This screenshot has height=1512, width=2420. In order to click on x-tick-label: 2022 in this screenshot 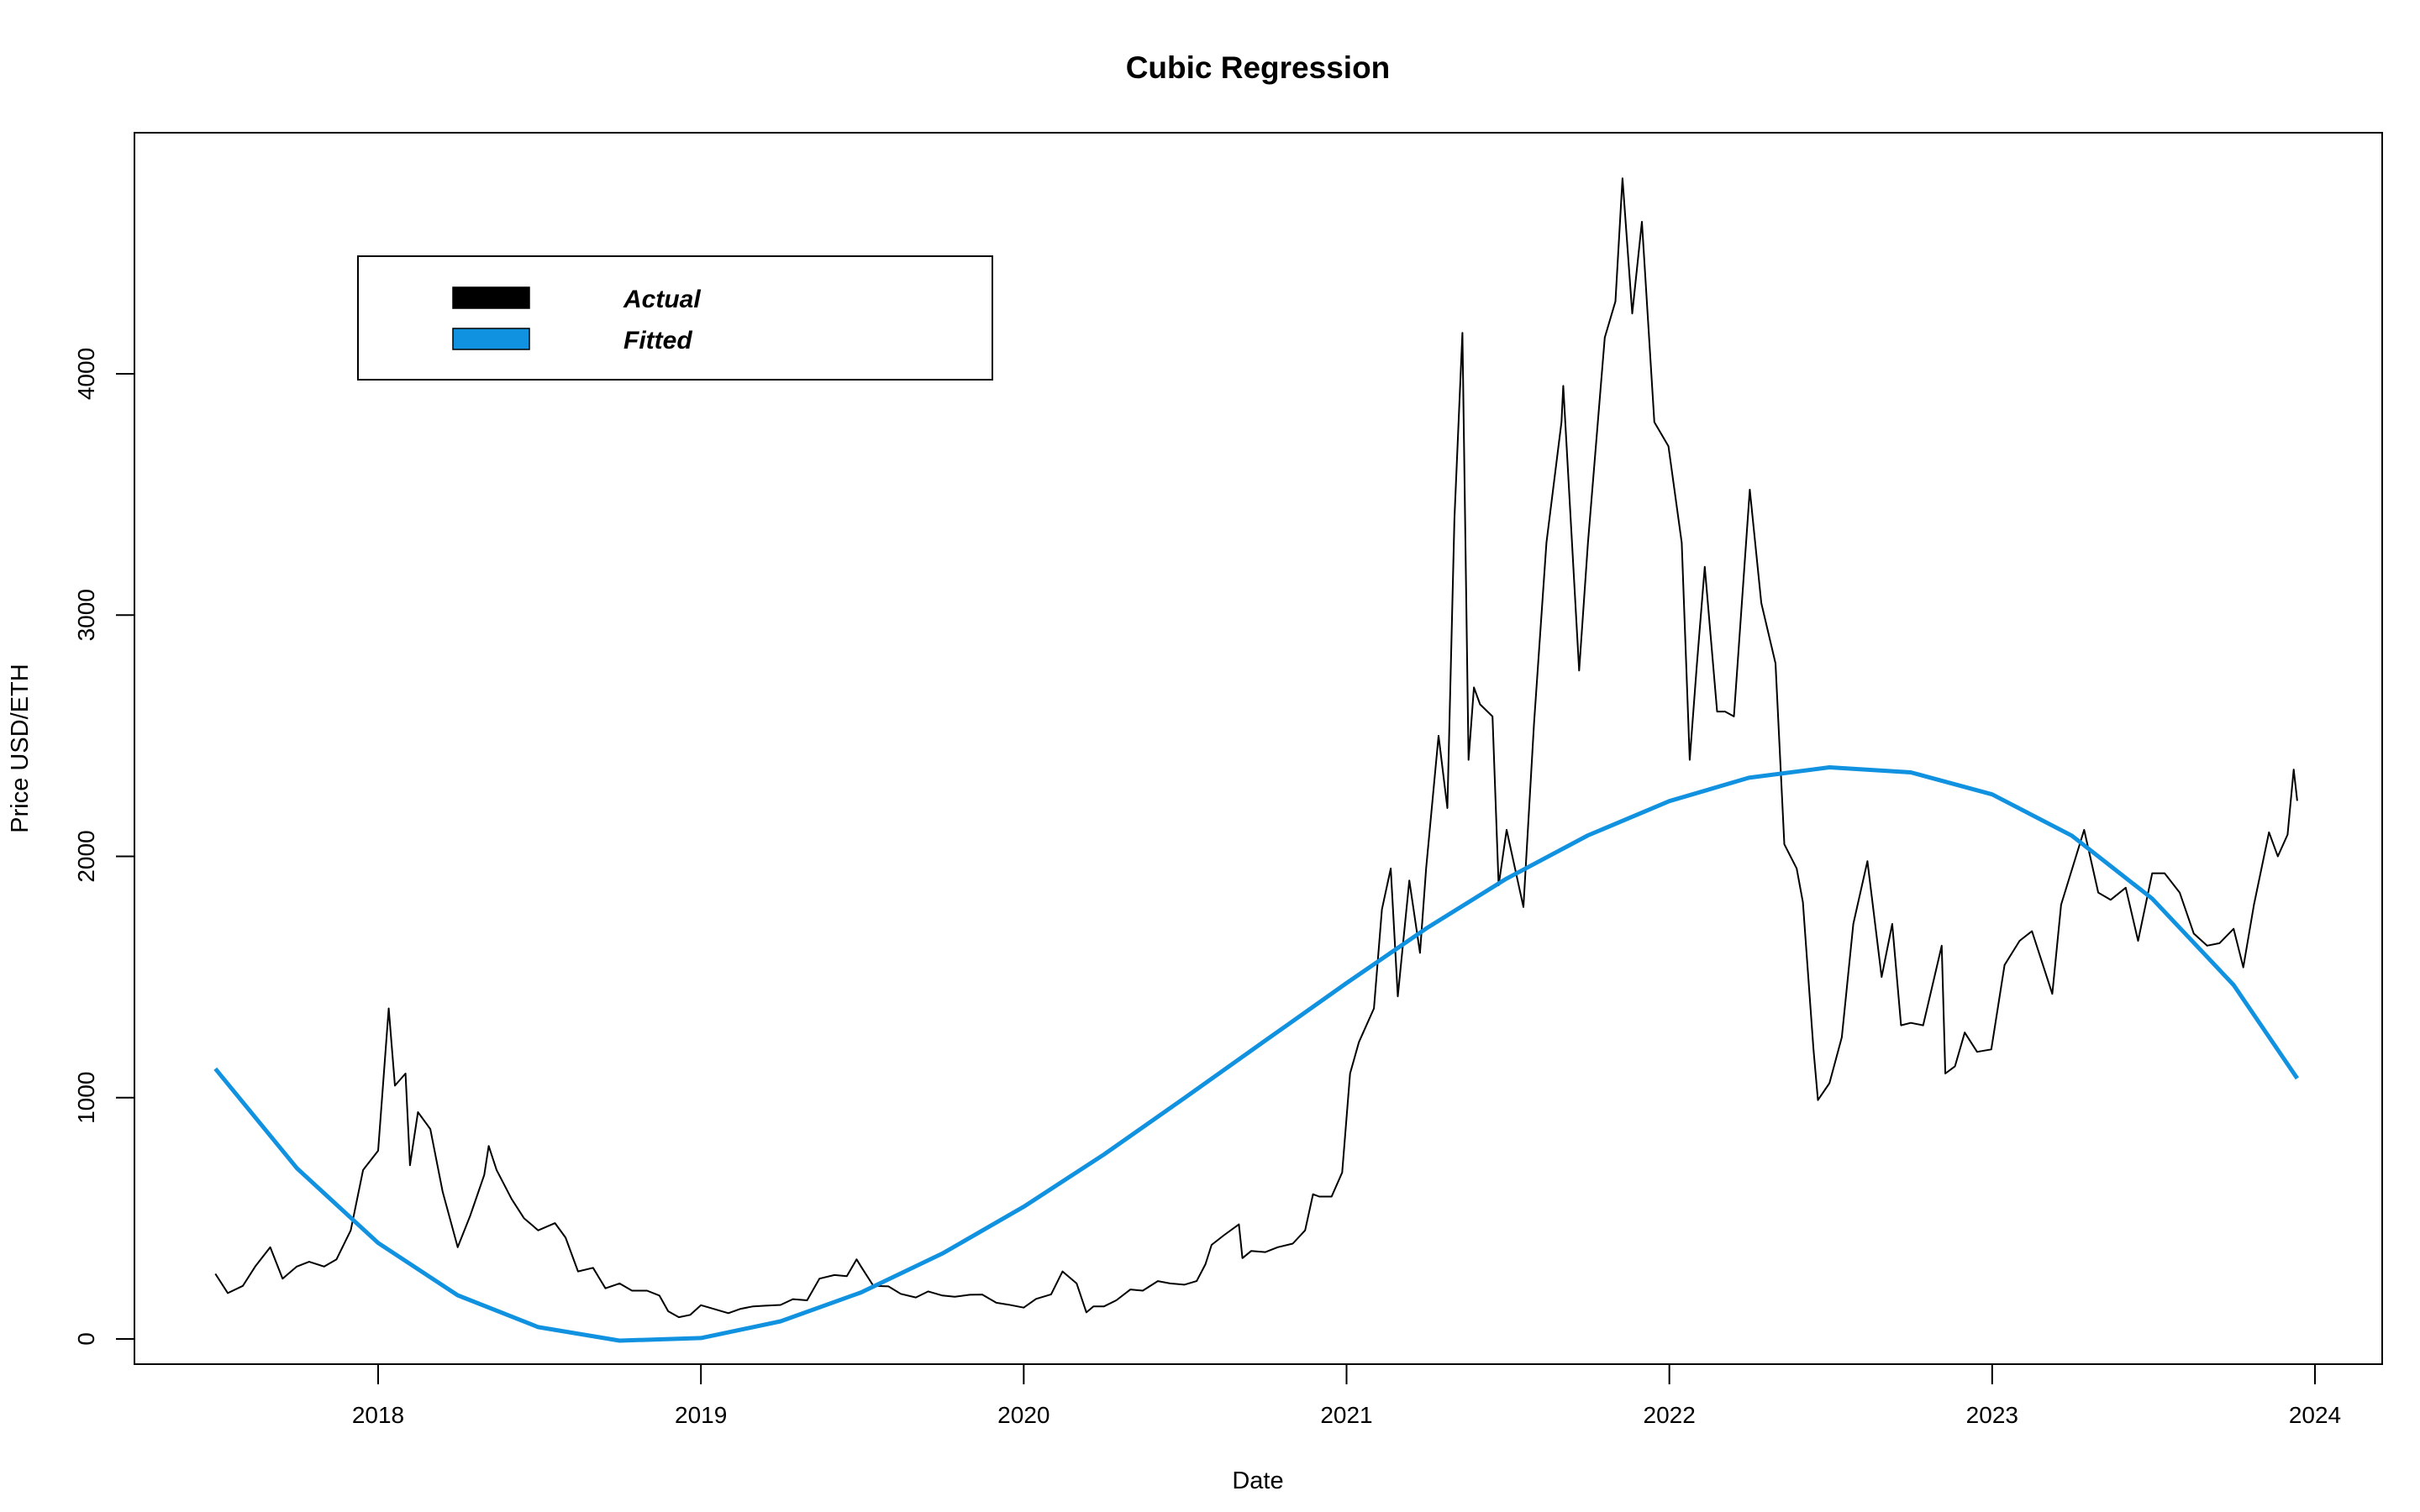, I will do `click(1670, 1415)`.